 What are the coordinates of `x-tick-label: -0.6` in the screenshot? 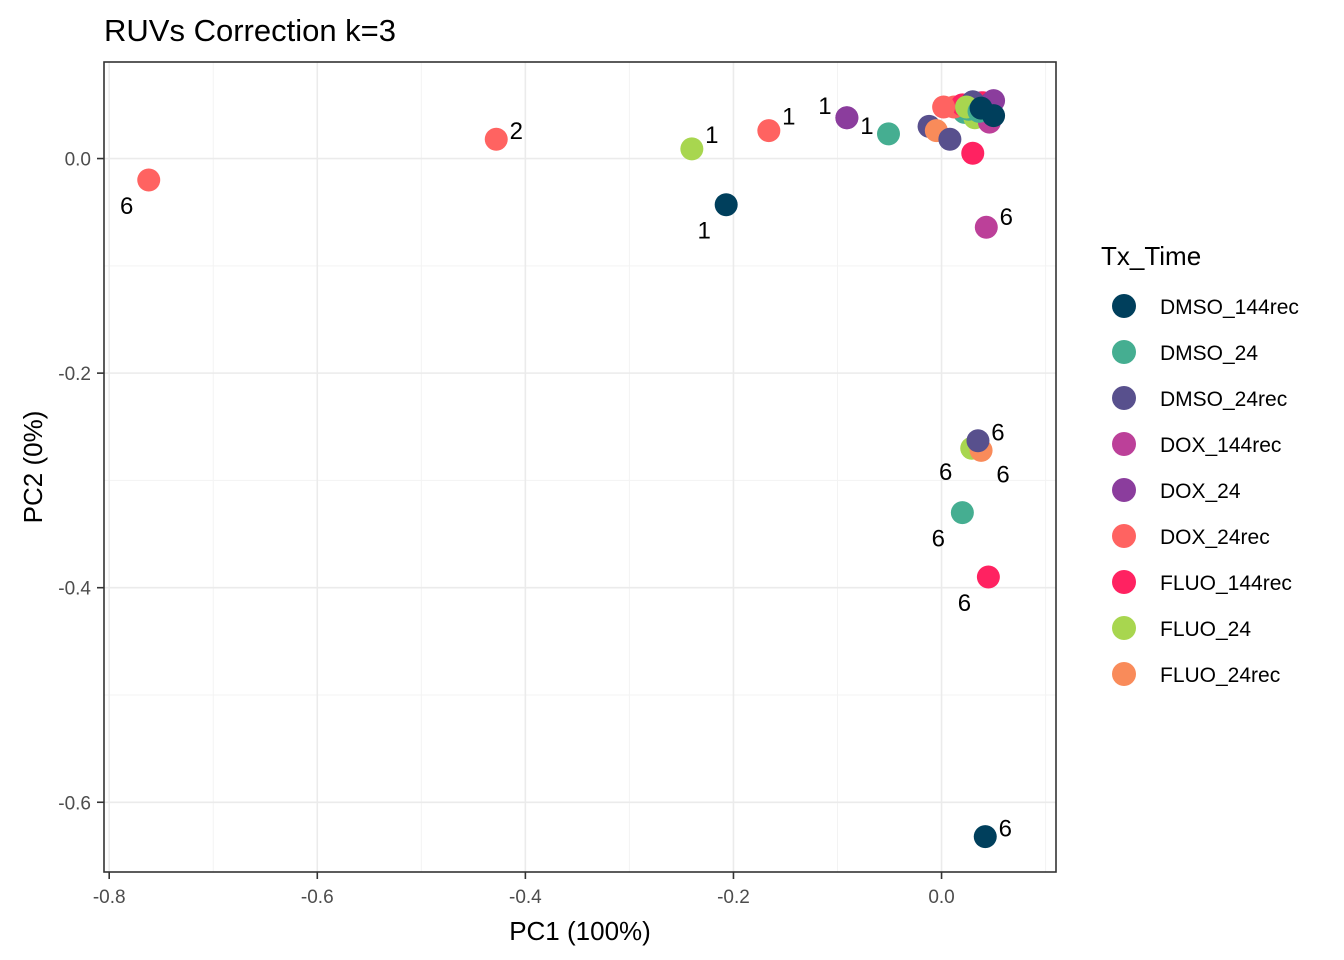 It's located at (317, 897).